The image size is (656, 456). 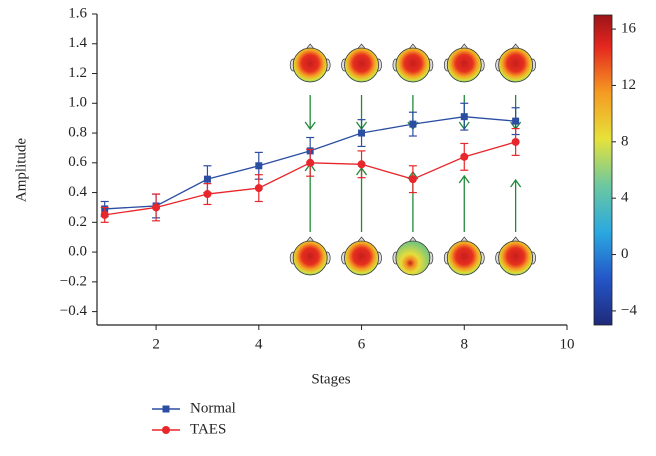 What do you see at coordinates (74, 311) in the screenshot?
I see `y-tick-label: −0.4` at bounding box center [74, 311].